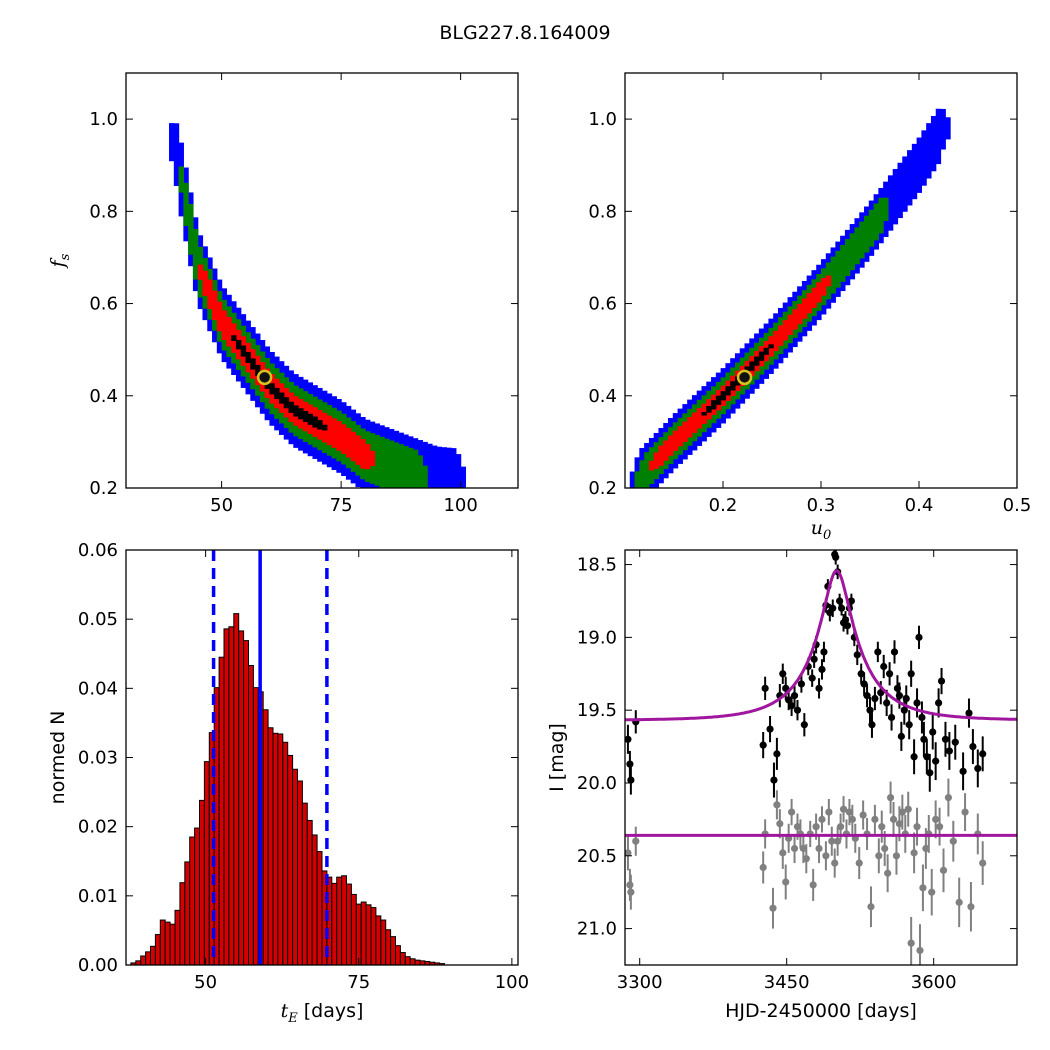 The width and height of the screenshot is (1050, 1050). What do you see at coordinates (205, 982) in the screenshot?
I see `x-tick-label: 50` at bounding box center [205, 982].